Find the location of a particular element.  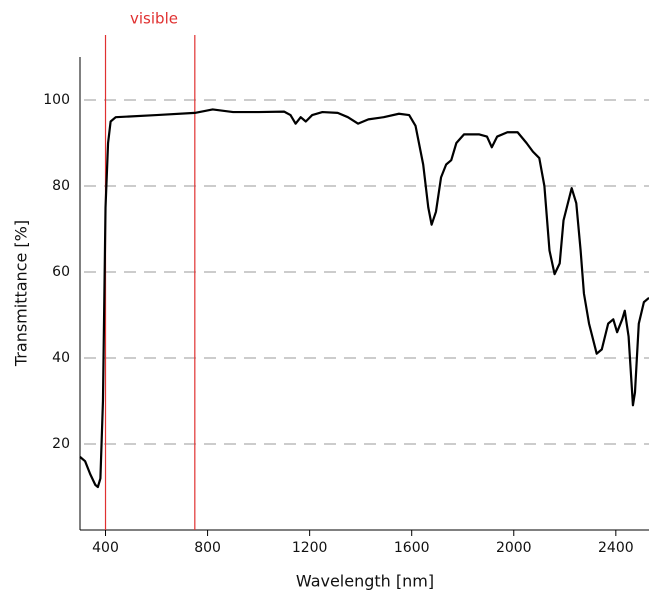

y-tick-label: 80 is located at coordinates (61, 186).